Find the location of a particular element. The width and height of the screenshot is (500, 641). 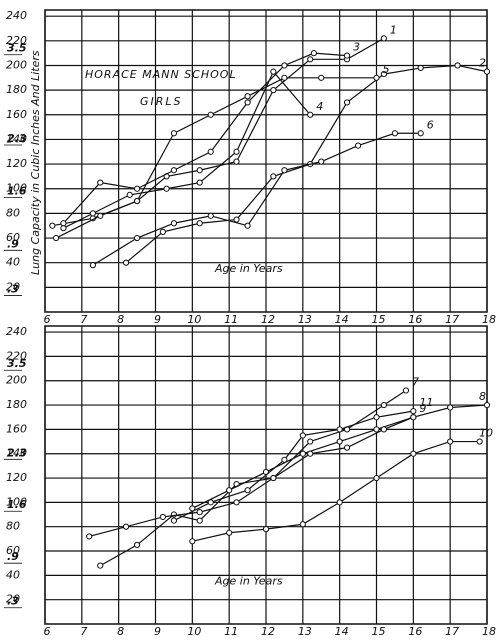

y-tick-label: 160 is located at coordinates (16, 114).